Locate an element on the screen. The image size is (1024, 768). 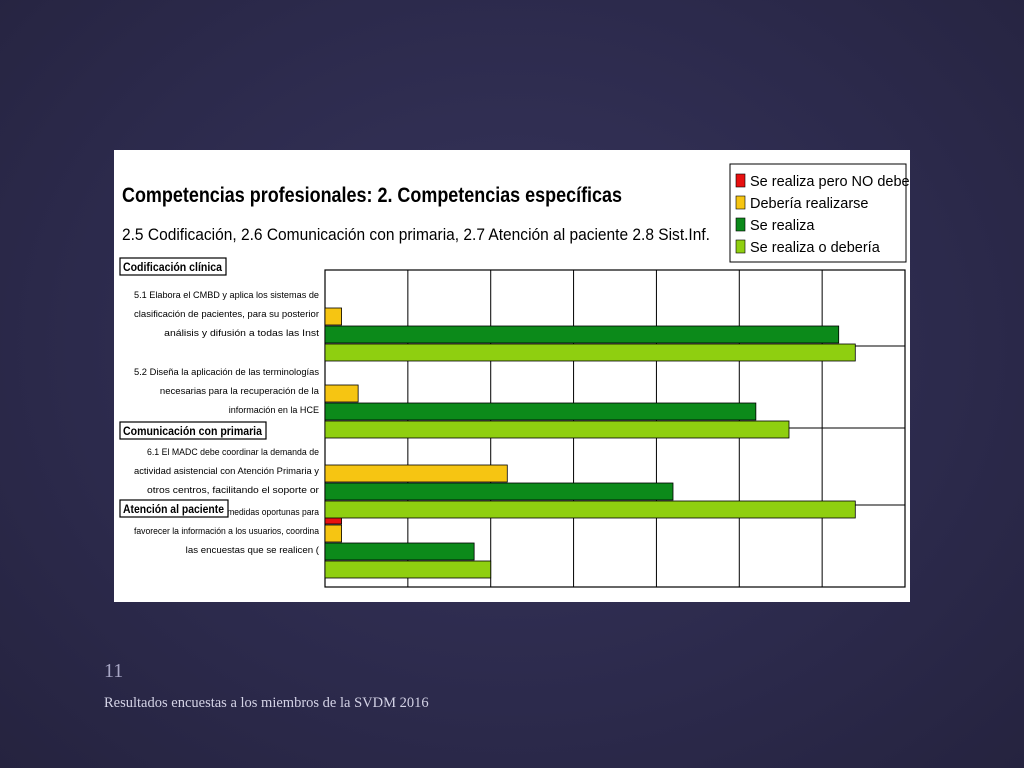
category-label: las encuestas que se realicen ( is located at coordinates (253, 550).